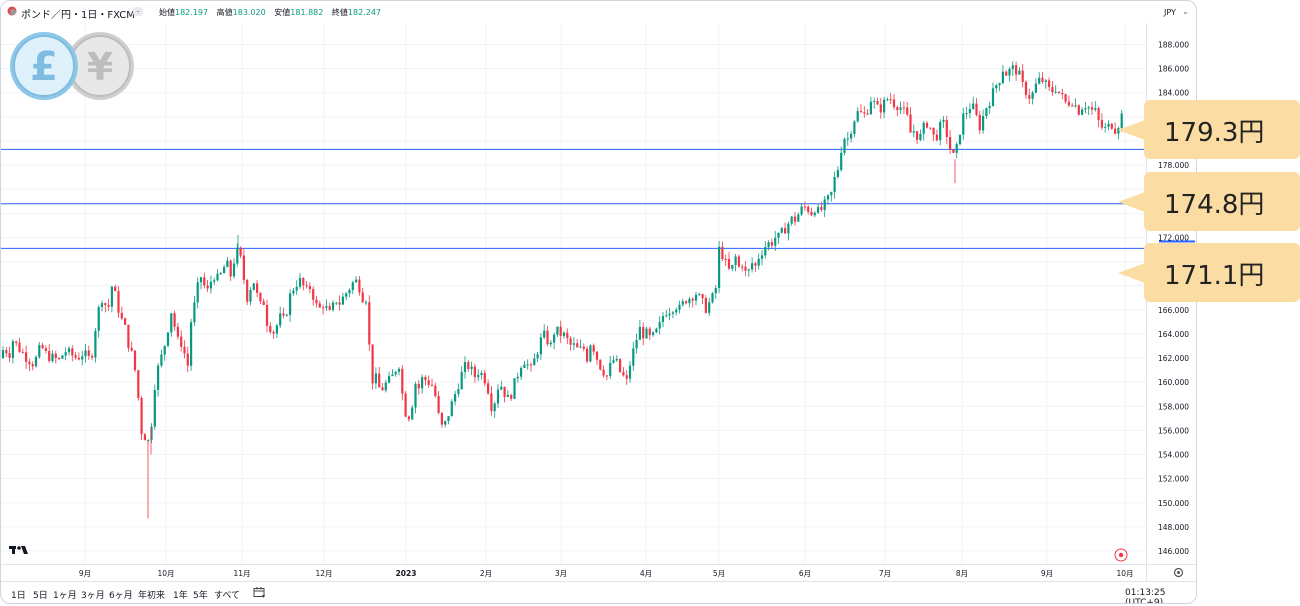  I want to click on calendar-icon, so click(259, 592).